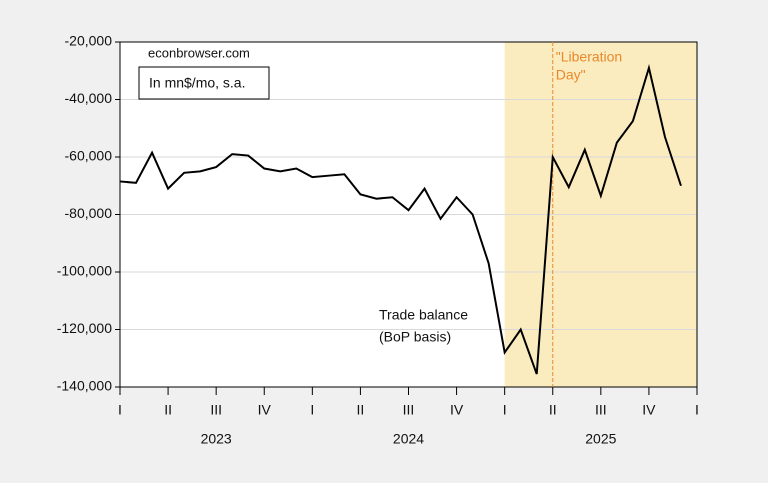 The width and height of the screenshot is (768, 483). Describe the element at coordinates (89, 213) in the screenshot. I see `y-tick-label: -80,000` at that location.